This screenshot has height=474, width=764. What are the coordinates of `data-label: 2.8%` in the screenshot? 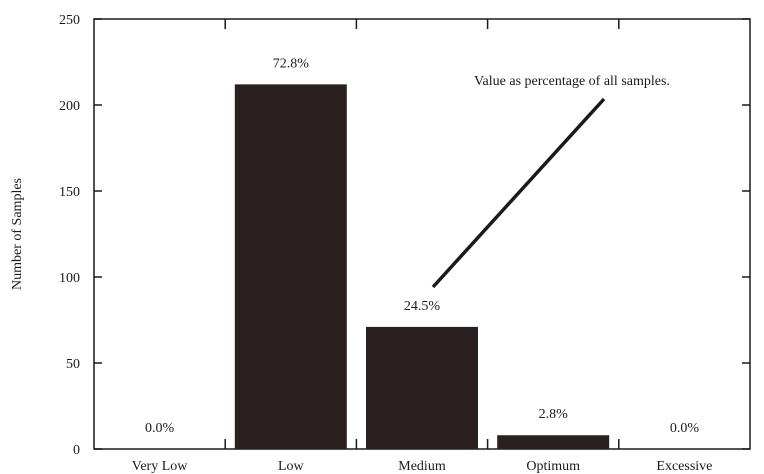 It's located at (554, 414).